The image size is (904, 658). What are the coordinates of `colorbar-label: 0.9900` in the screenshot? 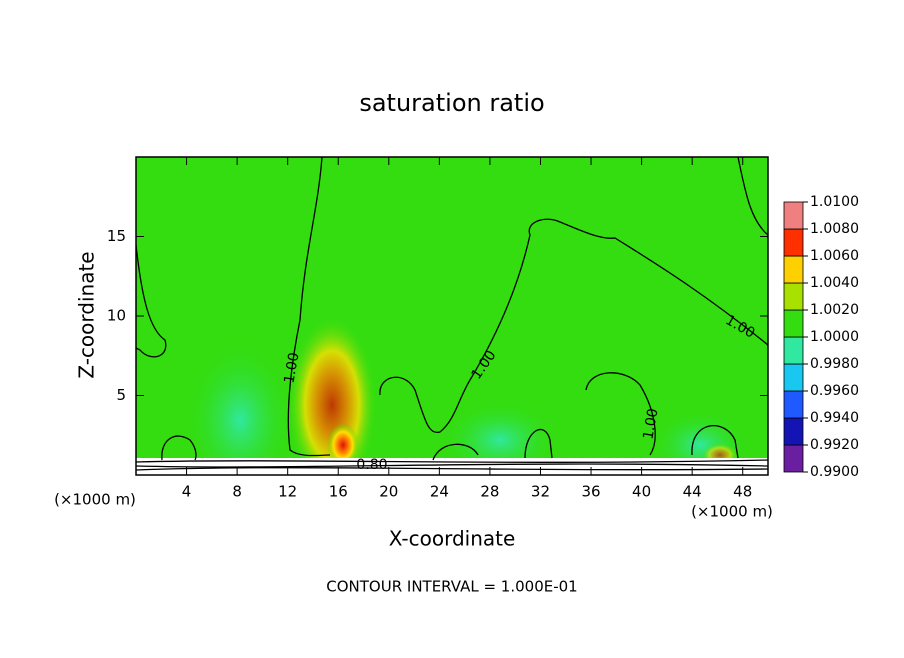 It's located at (834, 472).